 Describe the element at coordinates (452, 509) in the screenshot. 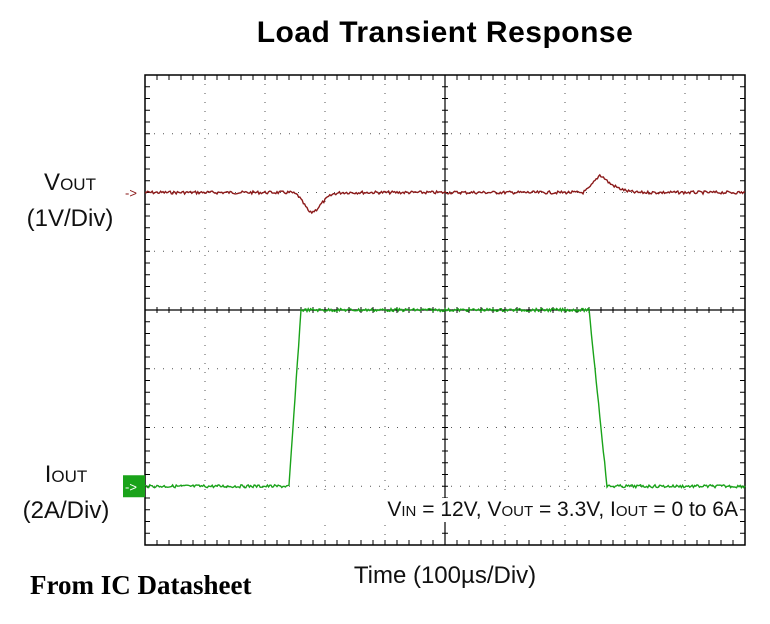

I see `cond-vin-val: = 12V,` at that location.